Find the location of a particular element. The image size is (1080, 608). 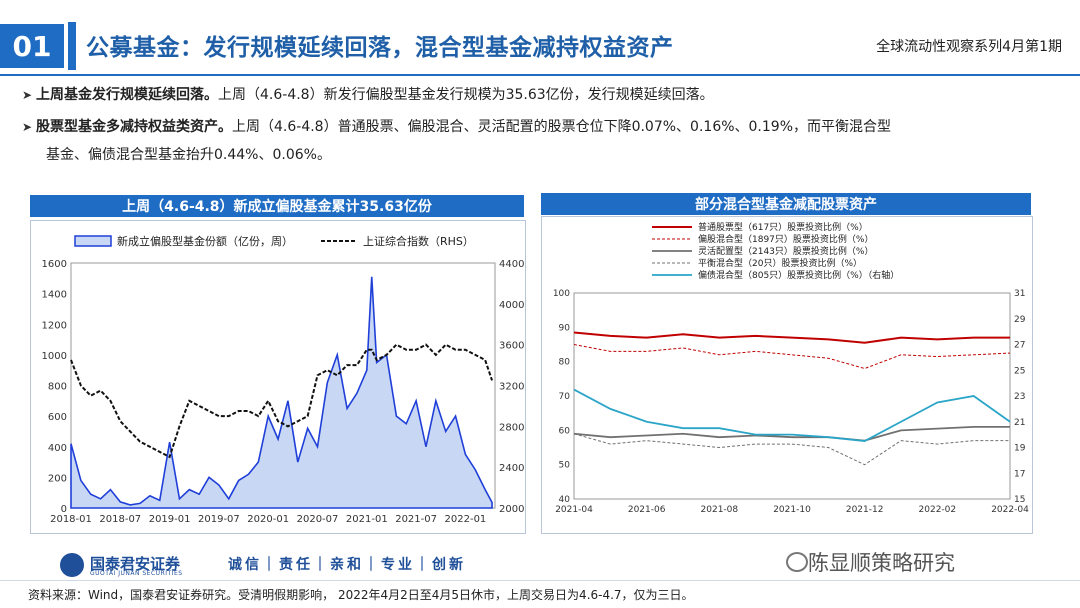

chart2-y2-tick-5: 25 is located at coordinates (1019, 371).